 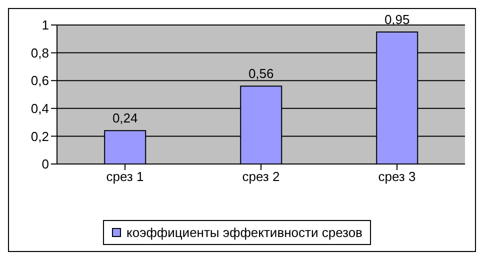 What do you see at coordinates (261, 176) in the screenshot?
I see `x-tick-label: срез 2` at bounding box center [261, 176].